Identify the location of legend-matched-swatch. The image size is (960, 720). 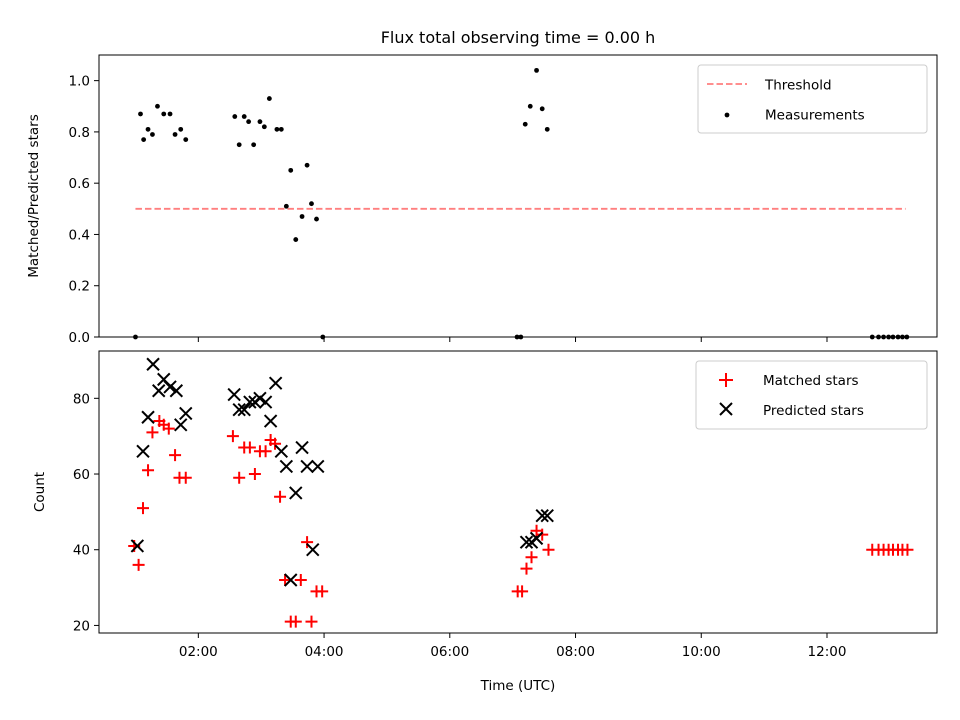
(726, 380).